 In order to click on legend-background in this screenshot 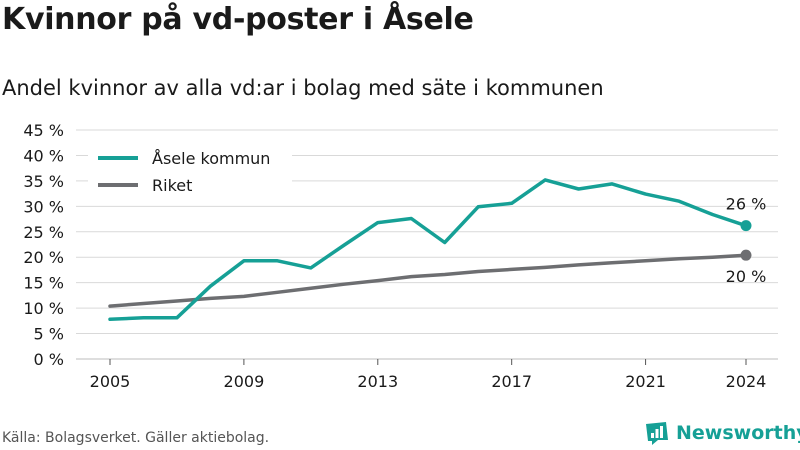, I will do `click(190, 171)`.